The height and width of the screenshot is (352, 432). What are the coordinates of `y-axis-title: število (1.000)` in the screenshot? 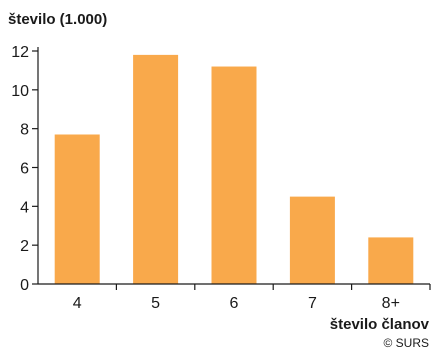 It's located at (57, 19).